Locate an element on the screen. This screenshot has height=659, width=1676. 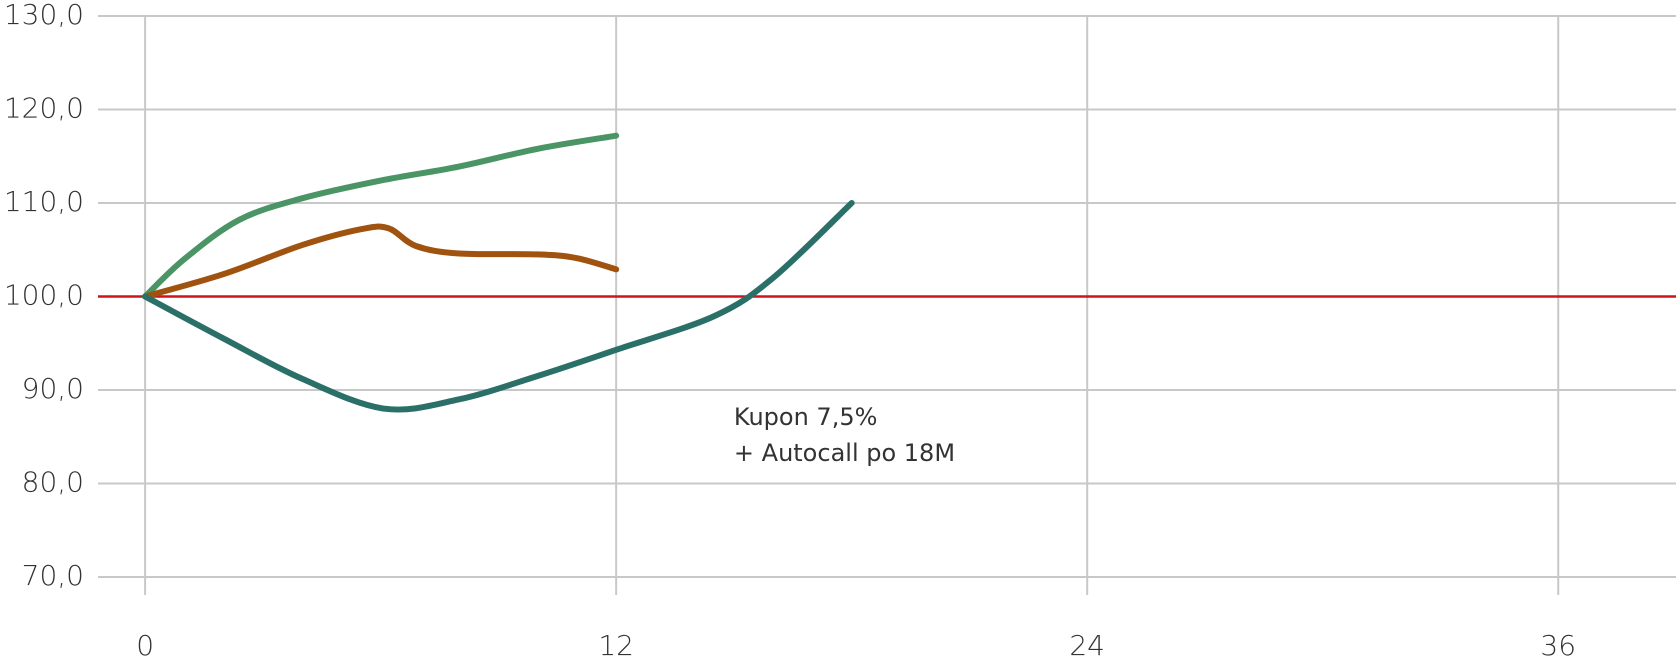
y-tick-label: 100,0 is located at coordinates (44, 295).